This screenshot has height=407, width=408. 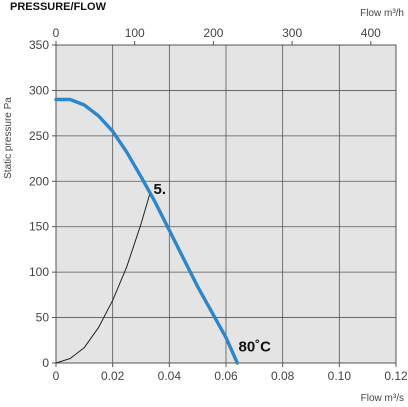 What do you see at coordinates (43, 318) in the screenshot?
I see `y-tick-label: 50` at bounding box center [43, 318].